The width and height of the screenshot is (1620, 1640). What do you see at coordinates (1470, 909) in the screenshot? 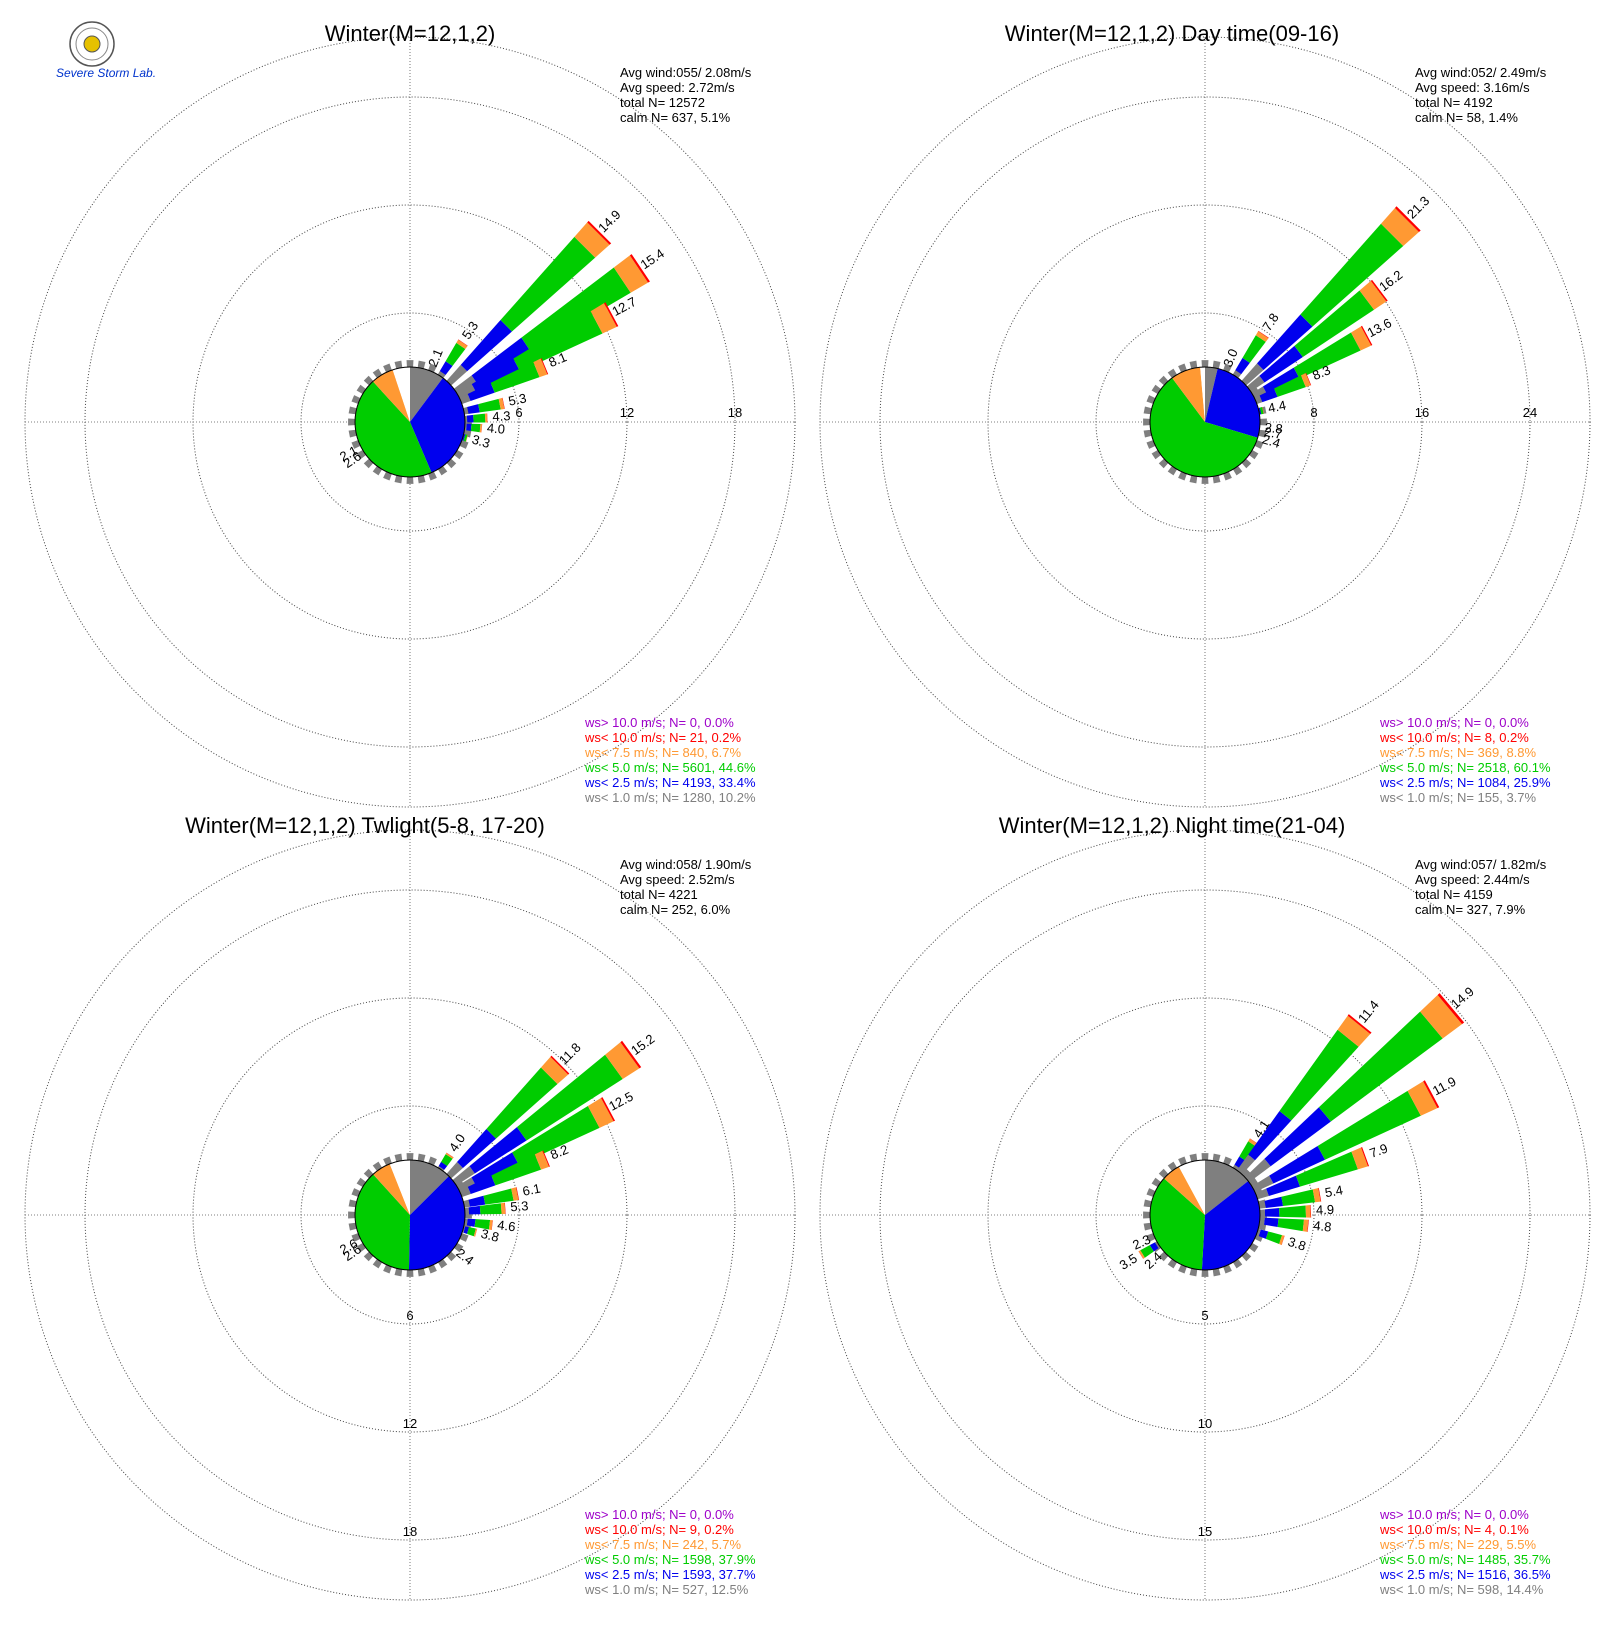
I see `stat-calm: calm N= 327, 7.9%` at bounding box center [1470, 909].